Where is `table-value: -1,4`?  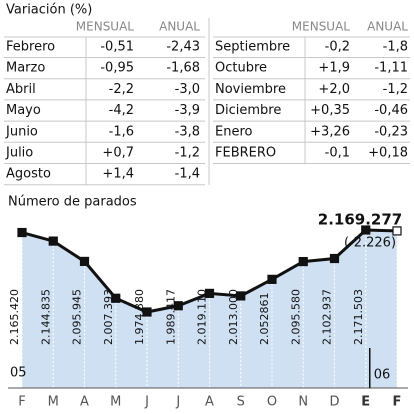 table-value: -1,4 is located at coordinates (187, 174).